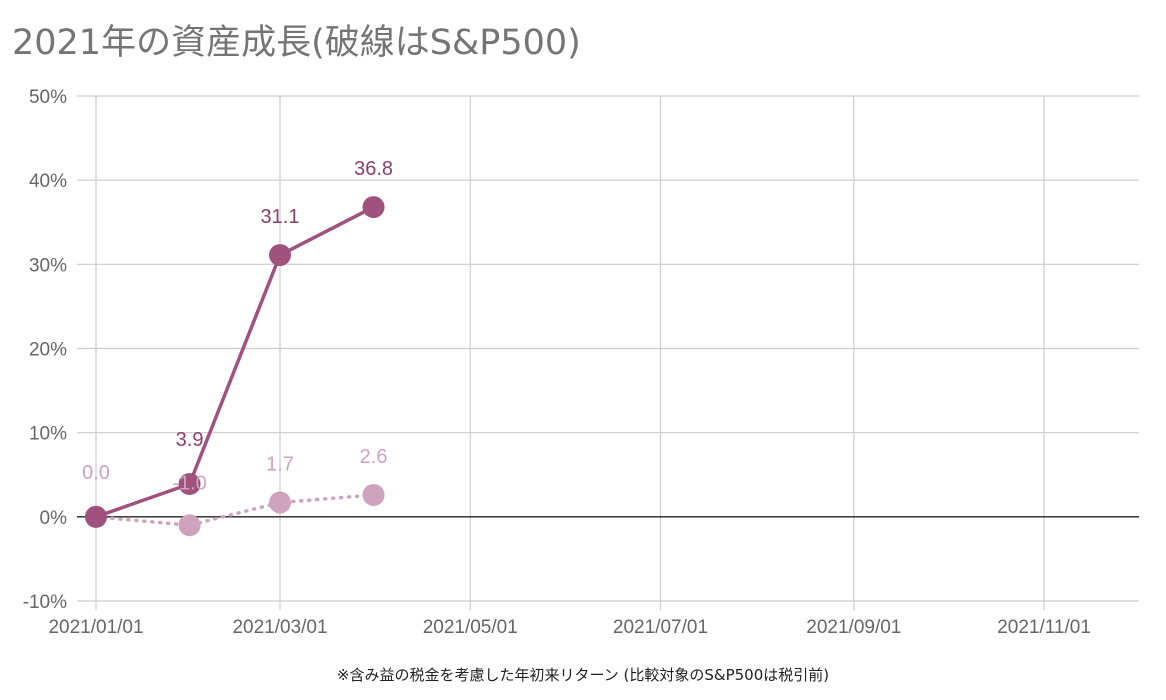 This screenshot has width=1166, height=700. I want to click on x-tick-label: 2021/05/01, so click(470, 627).